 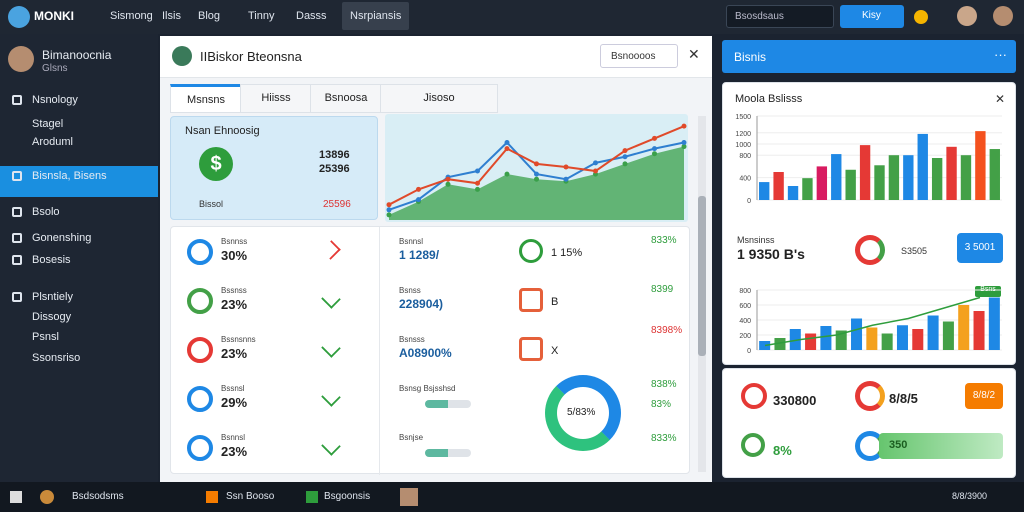 I want to click on progress: 350, so click(x=941, y=446).